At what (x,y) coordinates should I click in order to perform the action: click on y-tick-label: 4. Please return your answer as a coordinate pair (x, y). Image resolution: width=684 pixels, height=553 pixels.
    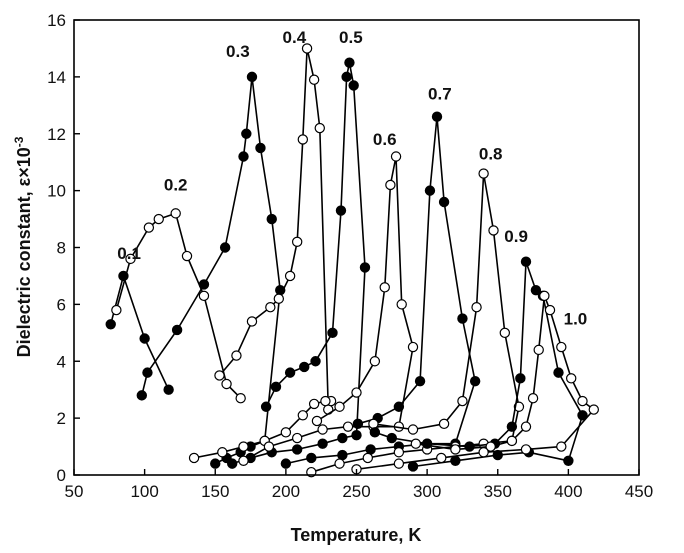
    Looking at the image, I should click on (61, 361).